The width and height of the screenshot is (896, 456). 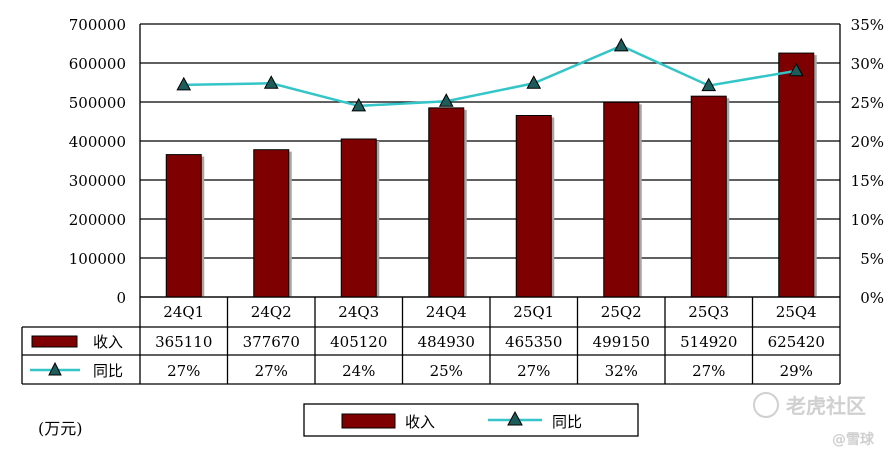 What do you see at coordinates (796, 371) in the screenshot?
I see `yoy-value: 29%` at bounding box center [796, 371].